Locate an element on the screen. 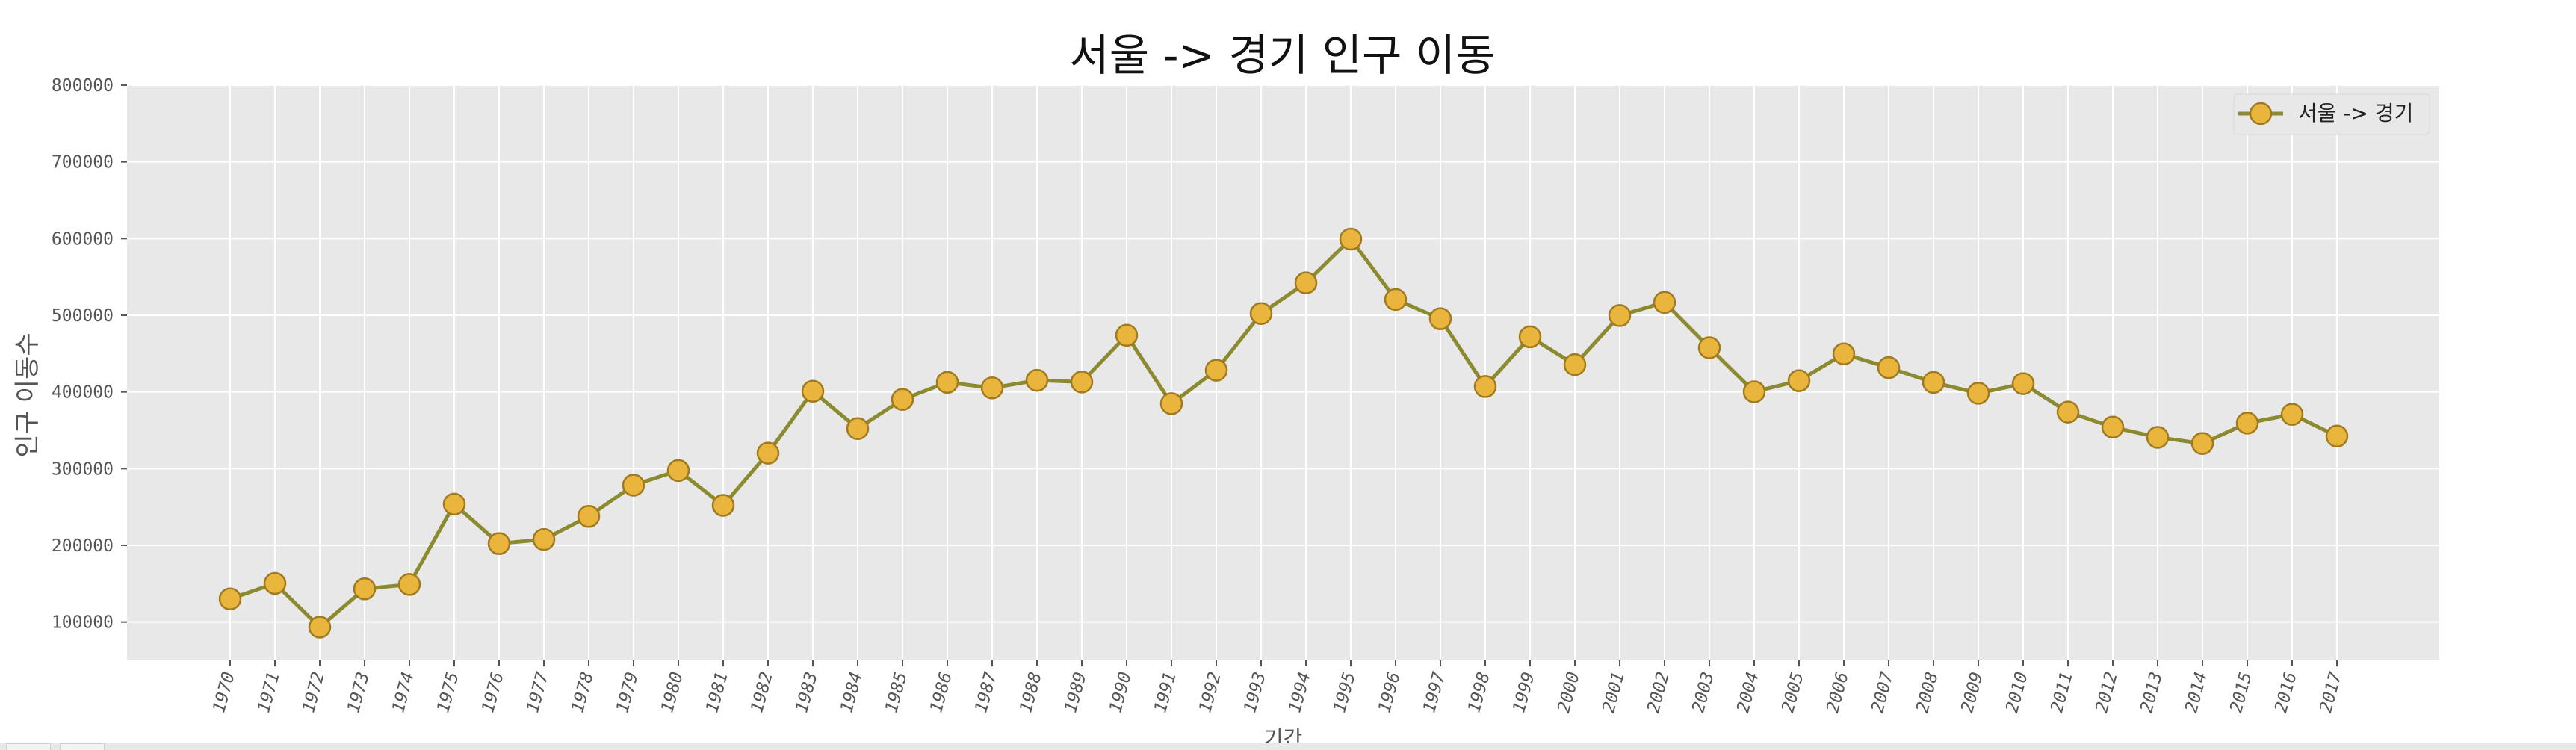 The image size is (2576, 750). x-tick-label: 1991 is located at coordinates (1165, 692).